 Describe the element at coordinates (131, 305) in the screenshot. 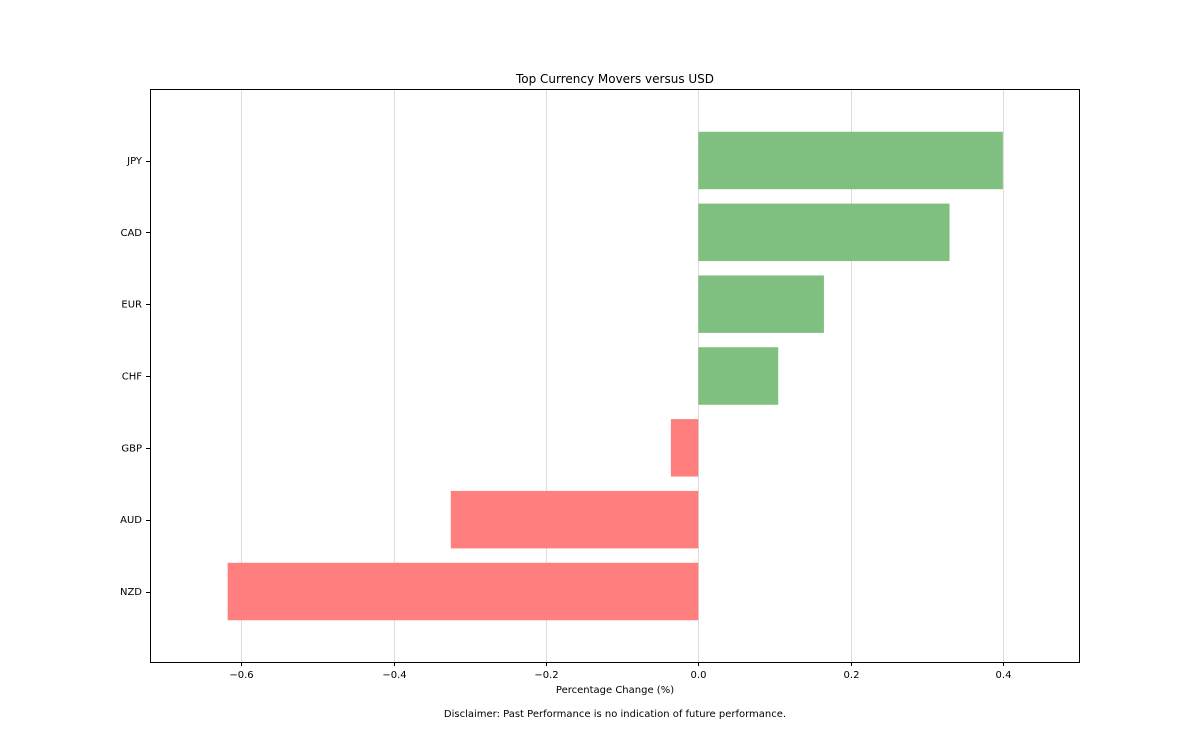

I see `y-tick-label-eur: EUR` at that location.